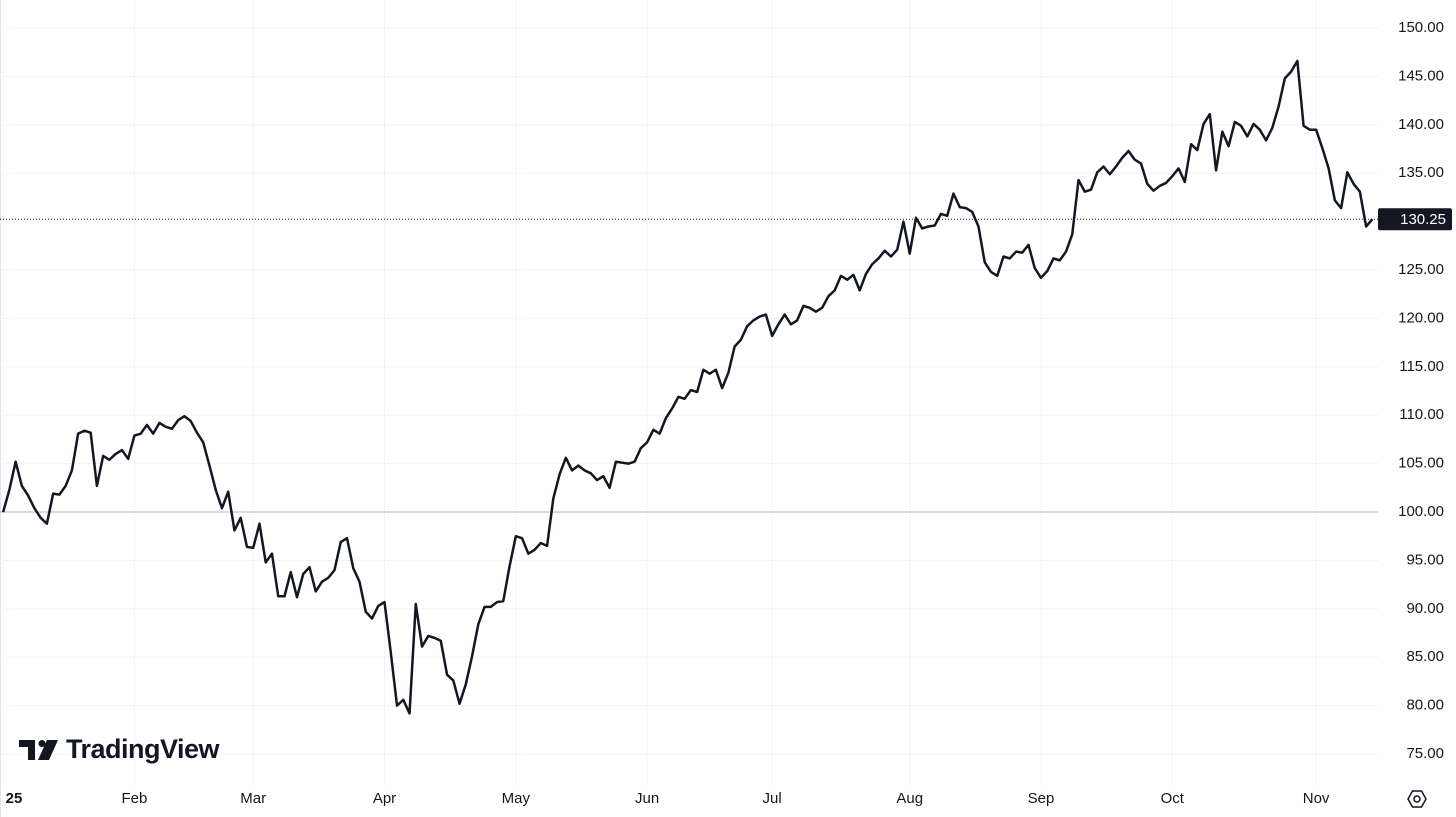 This screenshot has height=817, width=1456. What do you see at coordinates (909, 798) in the screenshot?
I see `x-tick-label: Aug` at bounding box center [909, 798].